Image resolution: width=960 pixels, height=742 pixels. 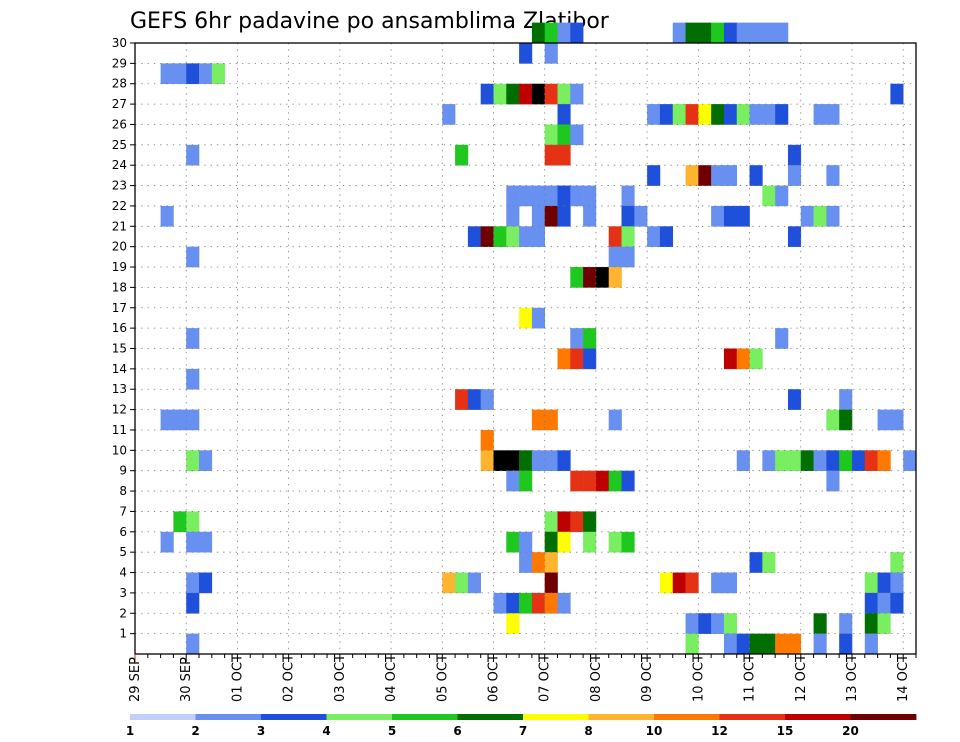 What do you see at coordinates (123, 552) in the screenshot?
I see `y-tick-label: 5` at bounding box center [123, 552].